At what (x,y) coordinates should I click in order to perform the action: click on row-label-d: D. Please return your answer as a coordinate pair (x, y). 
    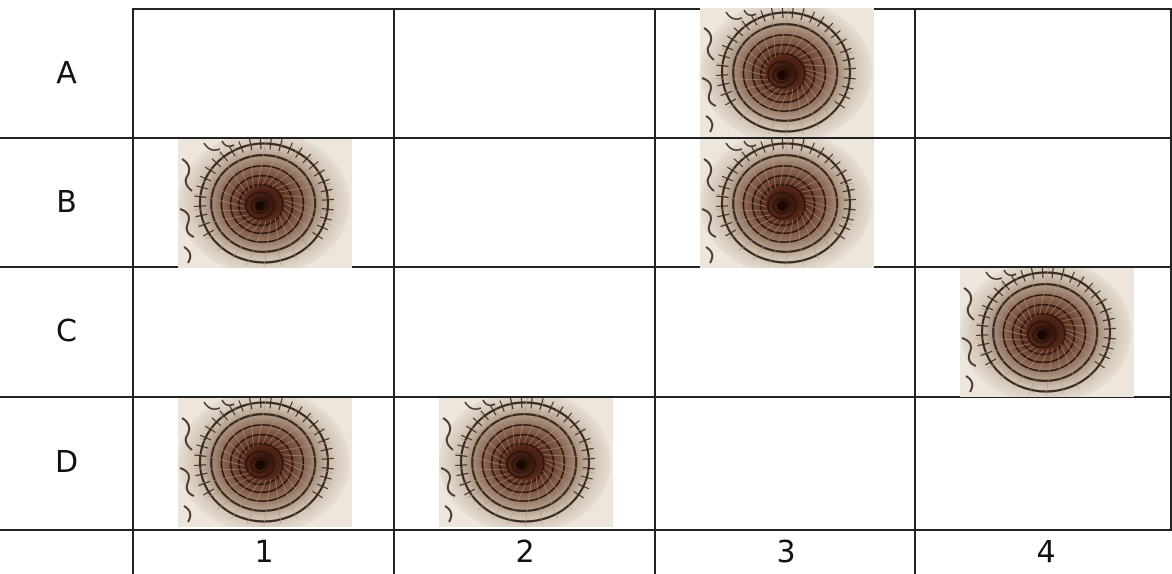
    Looking at the image, I should click on (66, 462).